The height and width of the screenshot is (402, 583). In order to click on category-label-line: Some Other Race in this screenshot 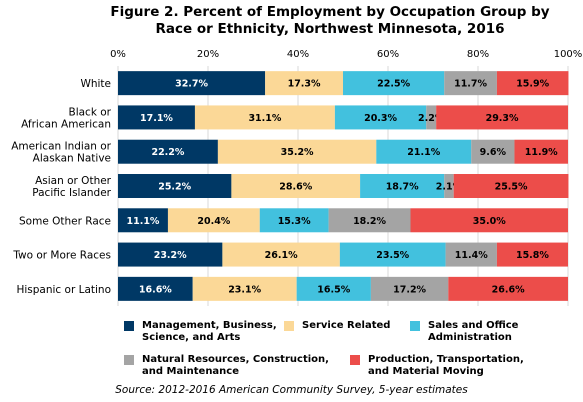, I will do `click(65, 221)`.